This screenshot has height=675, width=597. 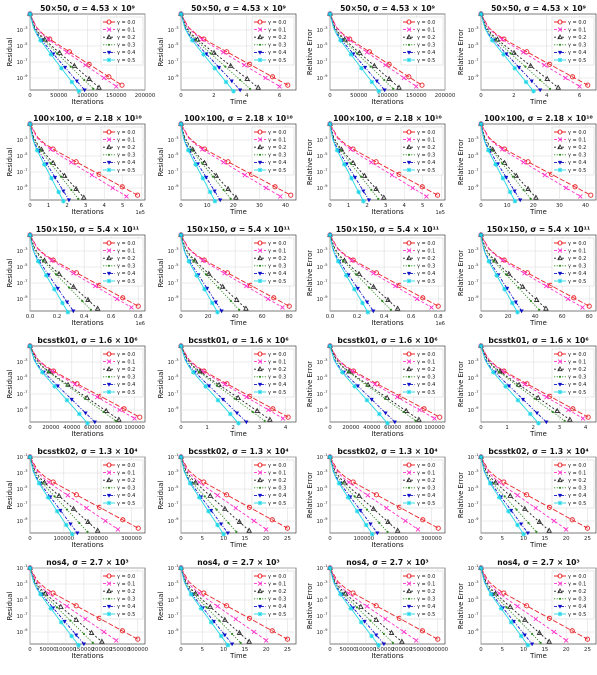 I want to click on x-tick-label: 0, so click(x=481, y=317).